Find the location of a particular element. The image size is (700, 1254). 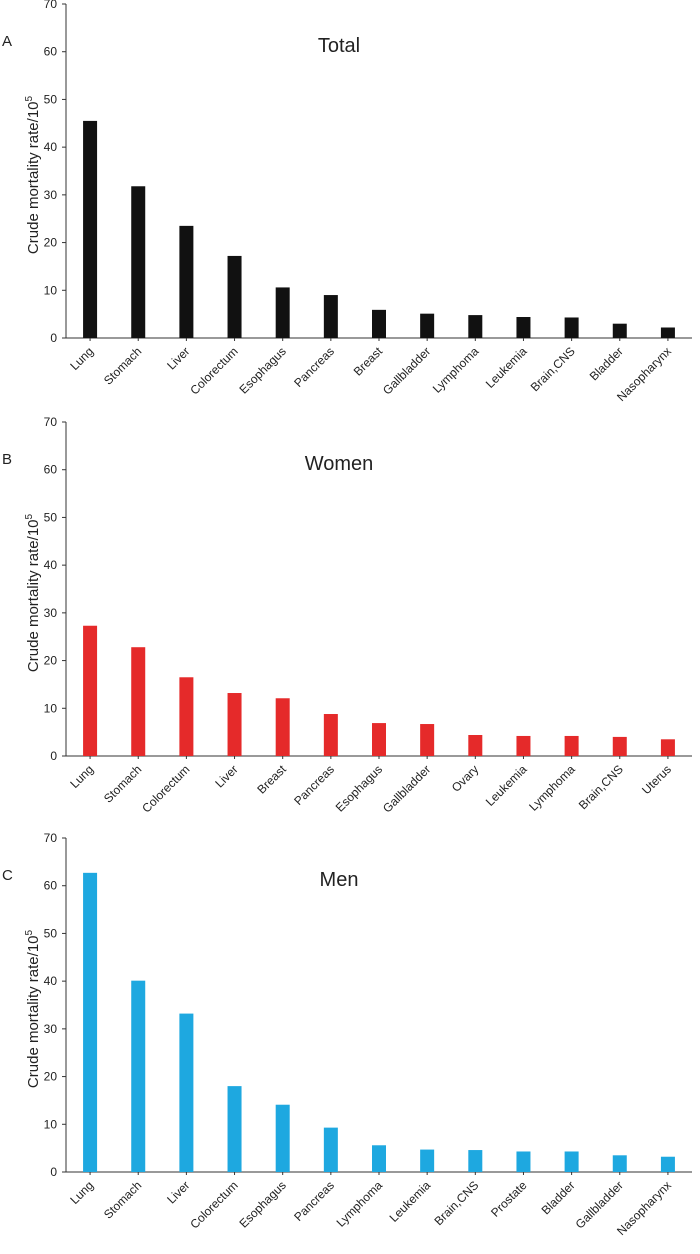

panel-letter: A is located at coordinates (7, 41).